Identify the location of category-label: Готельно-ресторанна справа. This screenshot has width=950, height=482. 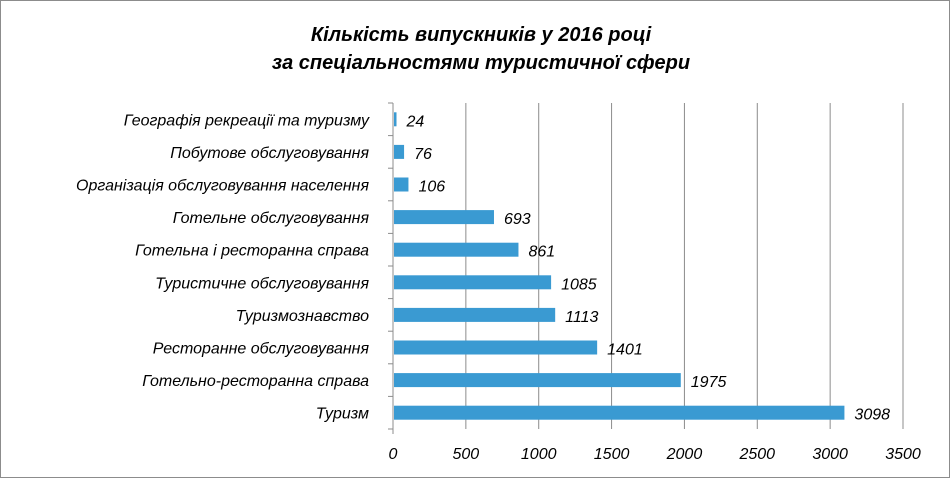
(255, 381).